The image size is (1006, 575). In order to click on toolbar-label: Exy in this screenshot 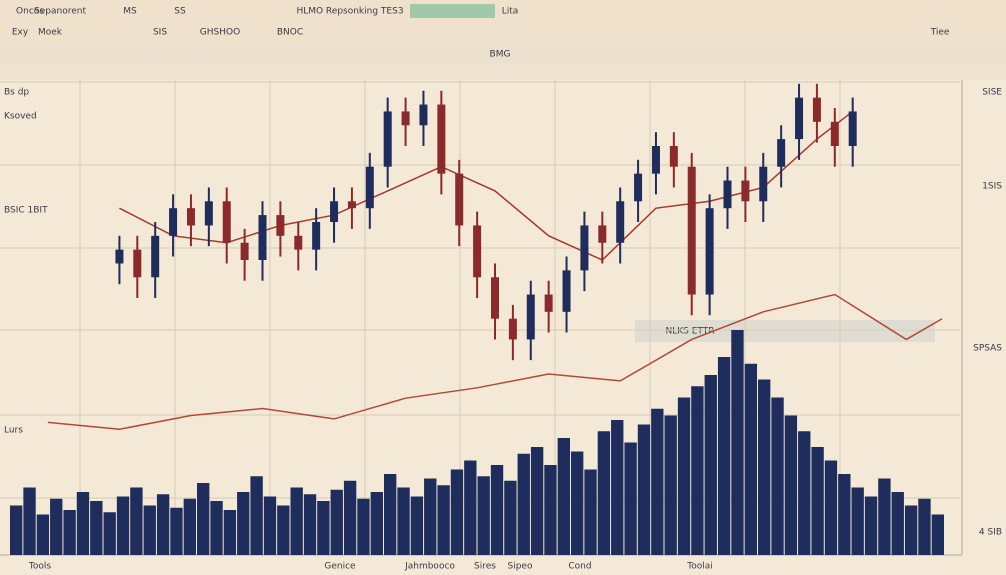, I will do `click(20, 33)`.